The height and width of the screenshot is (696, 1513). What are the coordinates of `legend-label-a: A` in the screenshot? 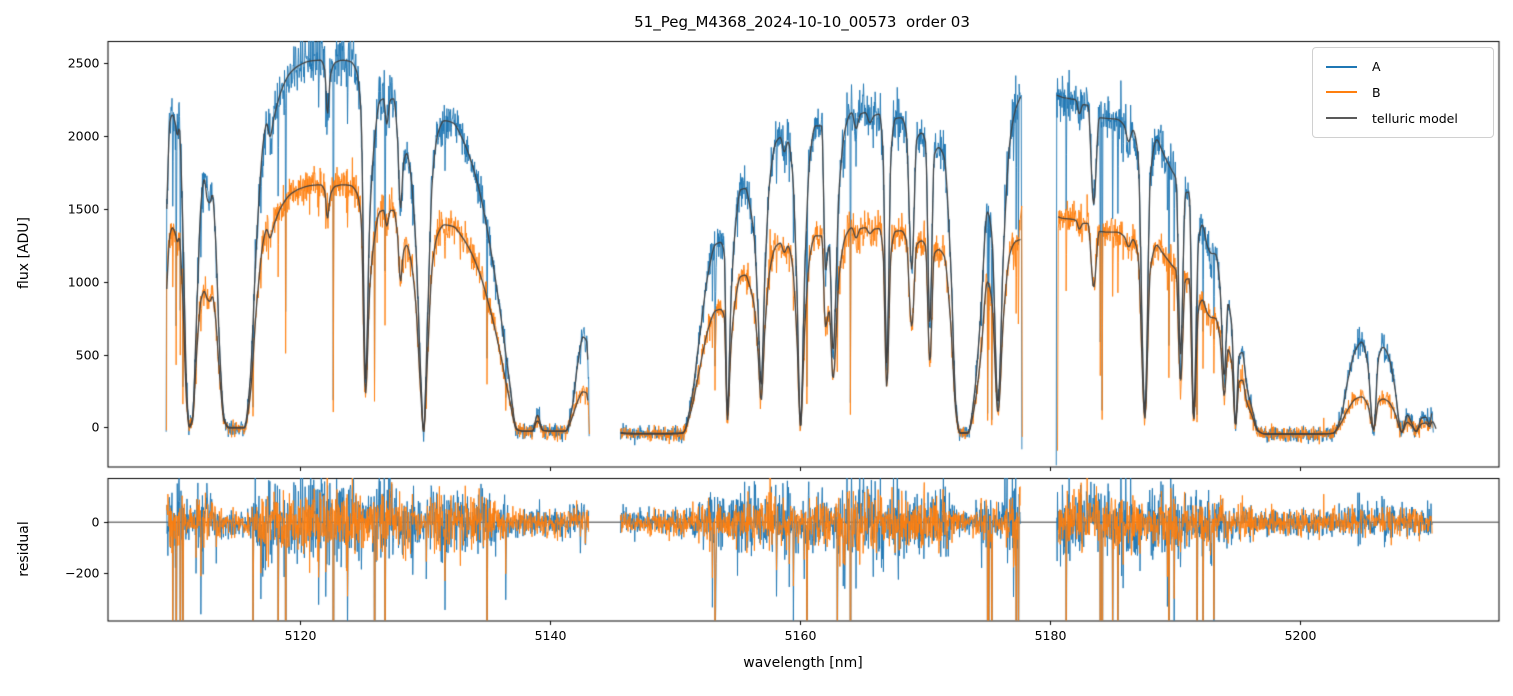 It's located at (1376, 67).